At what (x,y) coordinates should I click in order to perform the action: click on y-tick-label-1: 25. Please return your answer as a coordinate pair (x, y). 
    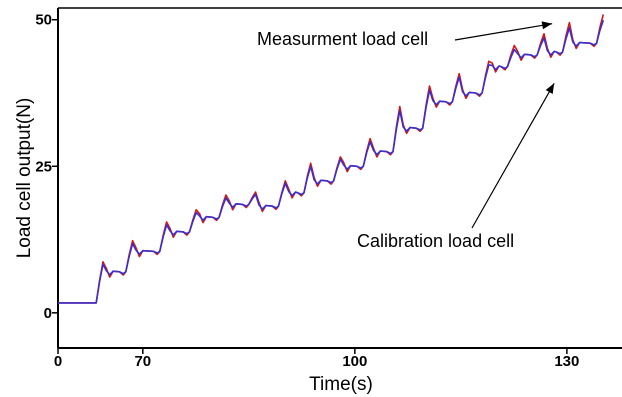
    Looking at the image, I should click on (43, 166).